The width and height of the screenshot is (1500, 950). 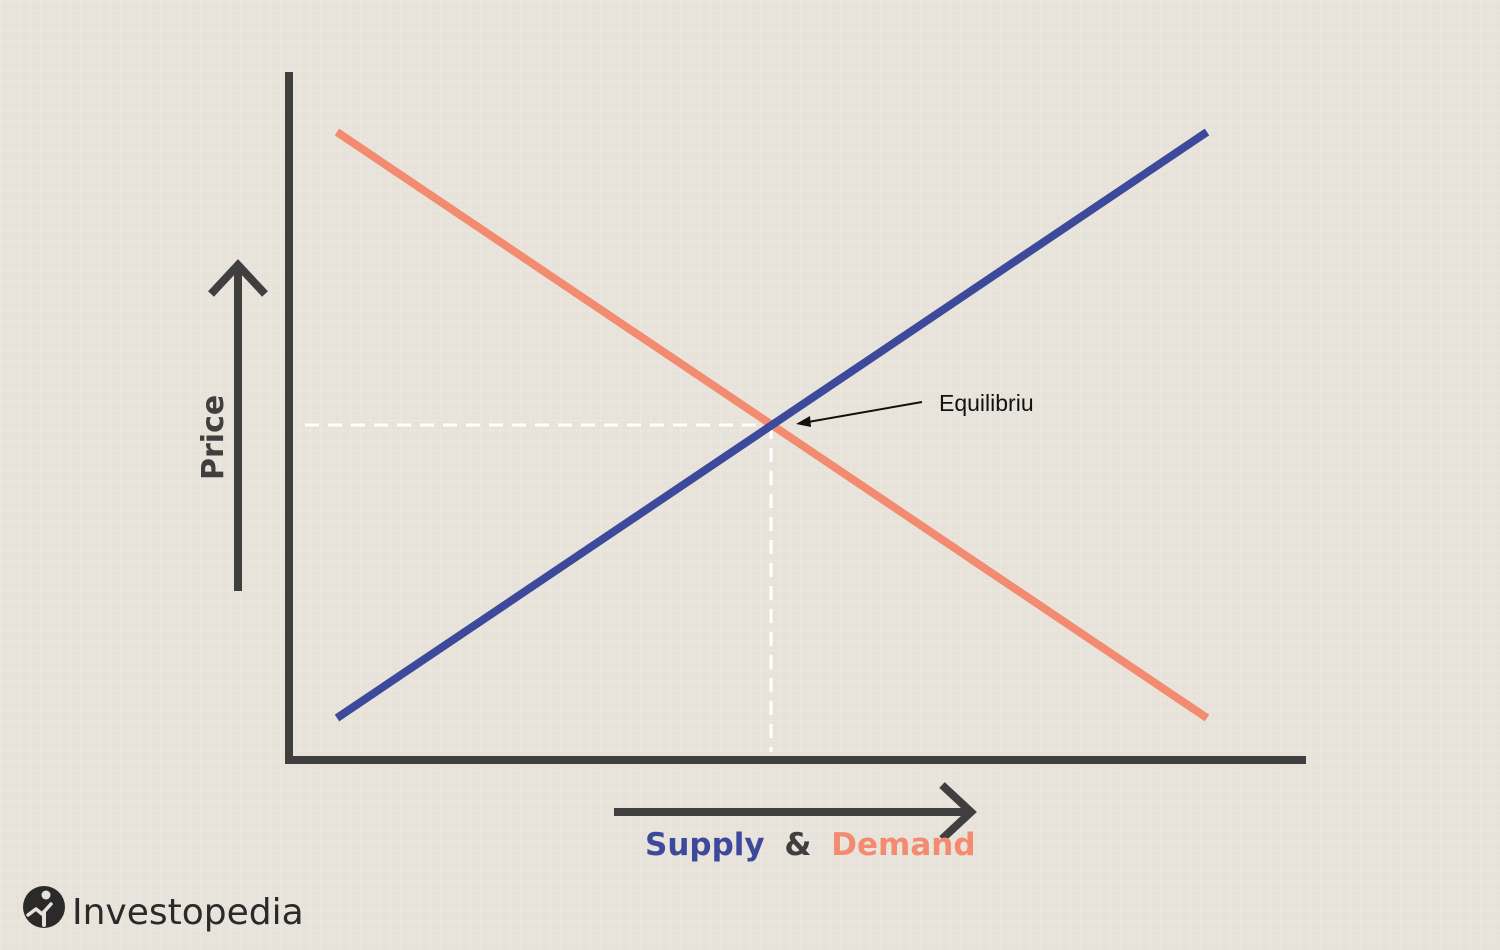 What do you see at coordinates (213, 437) in the screenshot?
I see `price-label: Price` at bounding box center [213, 437].